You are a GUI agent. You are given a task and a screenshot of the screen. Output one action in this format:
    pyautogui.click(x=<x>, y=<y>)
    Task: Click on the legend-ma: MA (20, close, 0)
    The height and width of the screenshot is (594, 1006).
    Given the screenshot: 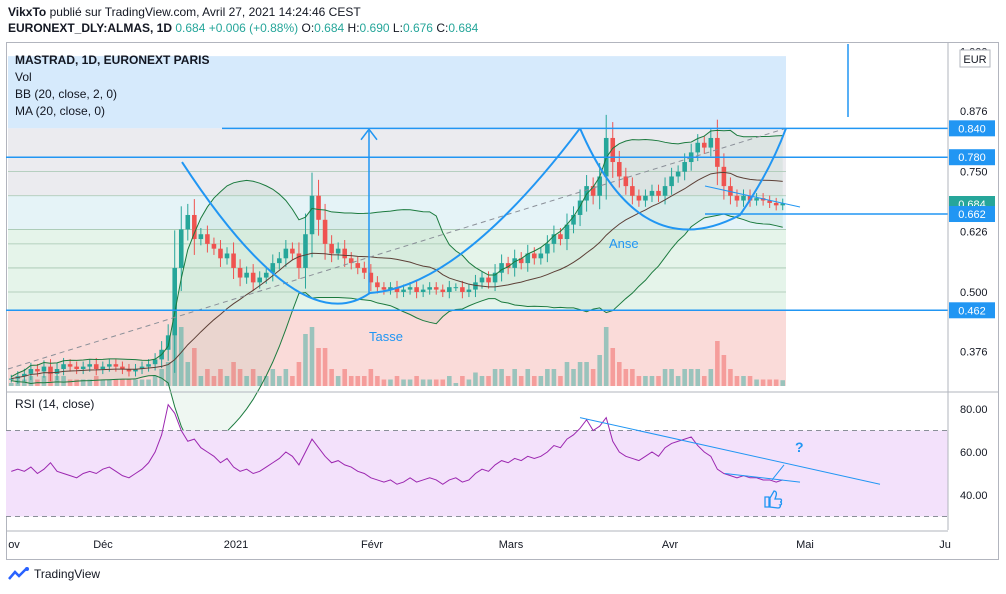 What is the action you would take?
    pyautogui.click(x=60, y=111)
    